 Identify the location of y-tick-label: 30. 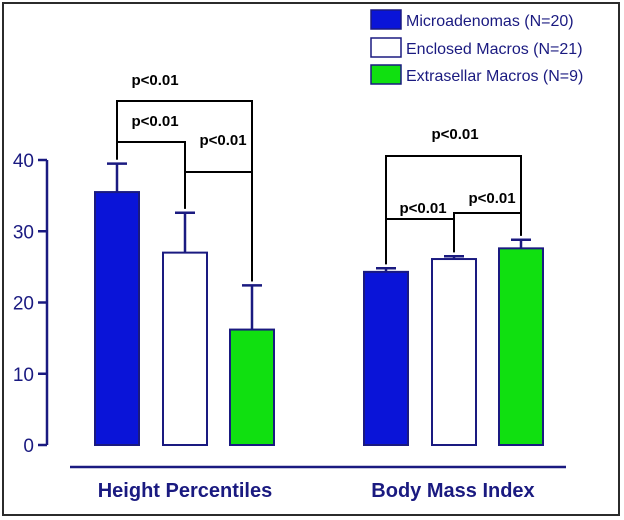
(23, 232).